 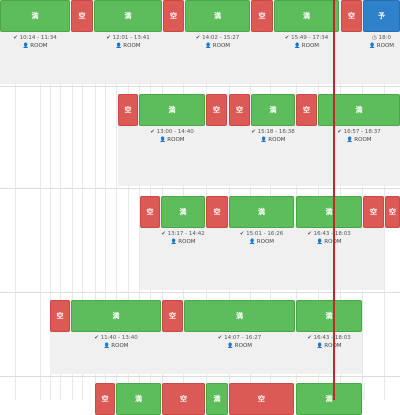 I want to click on slot-time: 10:14 - 11:34, so click(x=38, y=38).